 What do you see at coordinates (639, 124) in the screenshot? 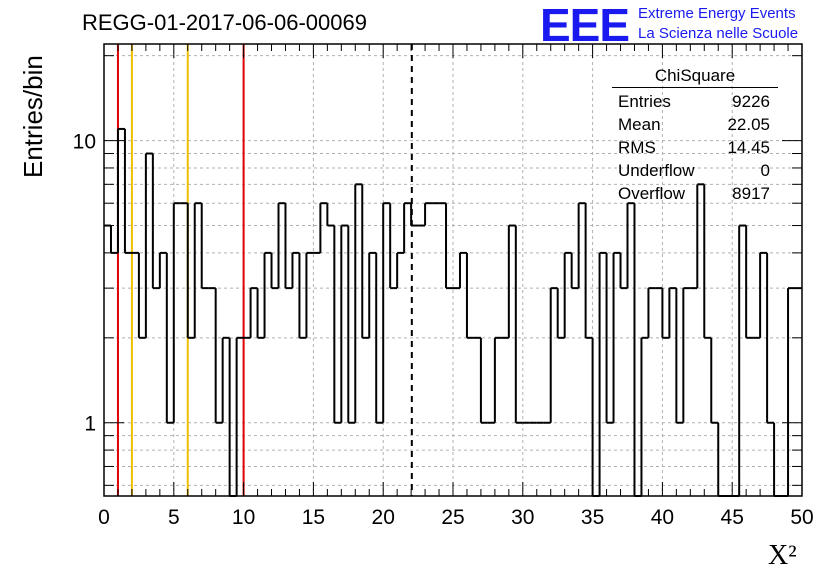
I see `stats-label: Mean` at bounding box center [639, 124].